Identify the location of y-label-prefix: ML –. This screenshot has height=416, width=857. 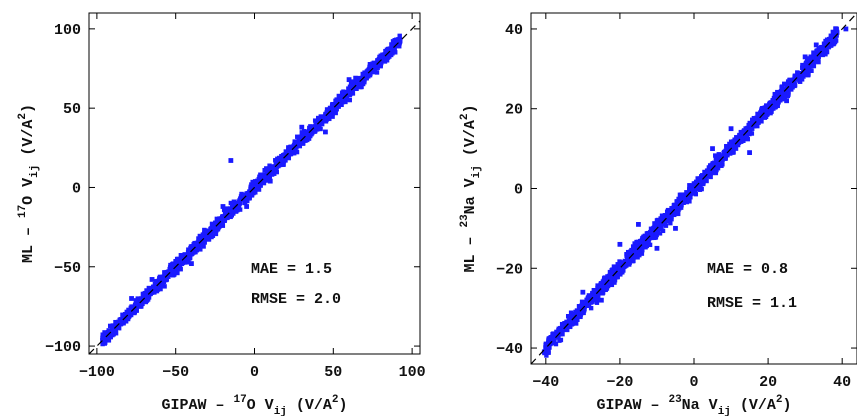
(470, 250).